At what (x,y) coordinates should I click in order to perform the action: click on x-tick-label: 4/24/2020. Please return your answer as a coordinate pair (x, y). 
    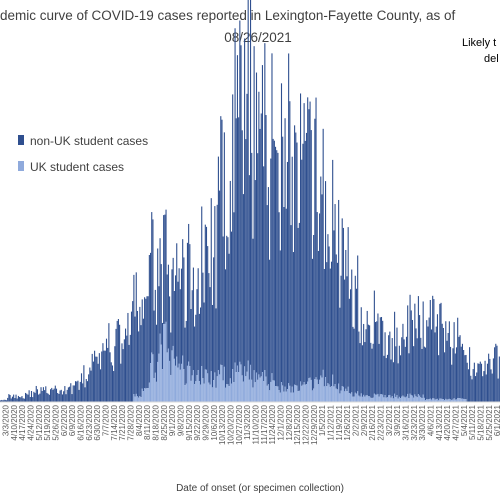
    Looking at the image, I should click on (31, 422).